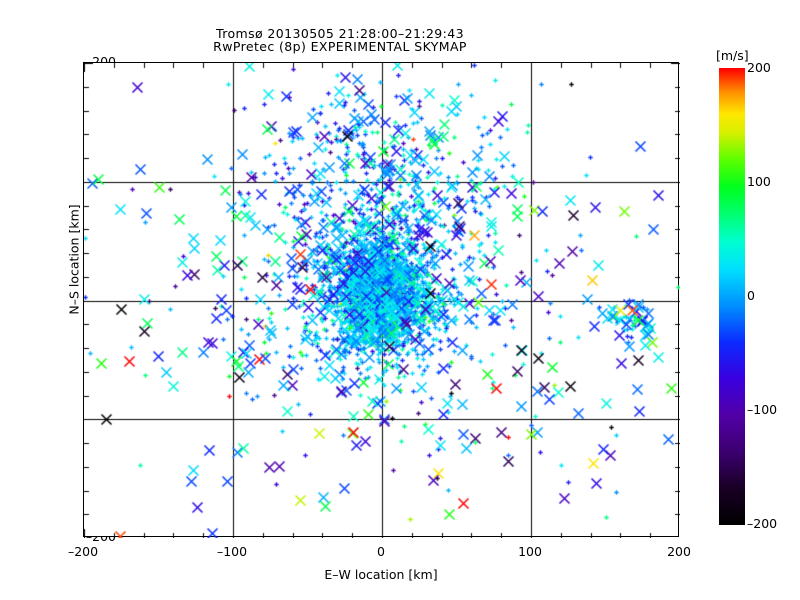 This screenshot has width=800, height=600. I want to click on x-axis-title: E–W location [km], so click(381, 574).